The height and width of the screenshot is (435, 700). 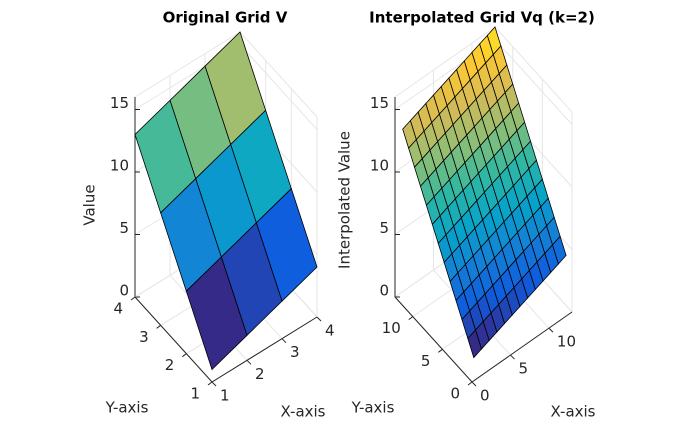 What do you see at coordinates (566, 342) in the screenshot?
I see `x-tick-label: 10` at bounding box center [566, 342].